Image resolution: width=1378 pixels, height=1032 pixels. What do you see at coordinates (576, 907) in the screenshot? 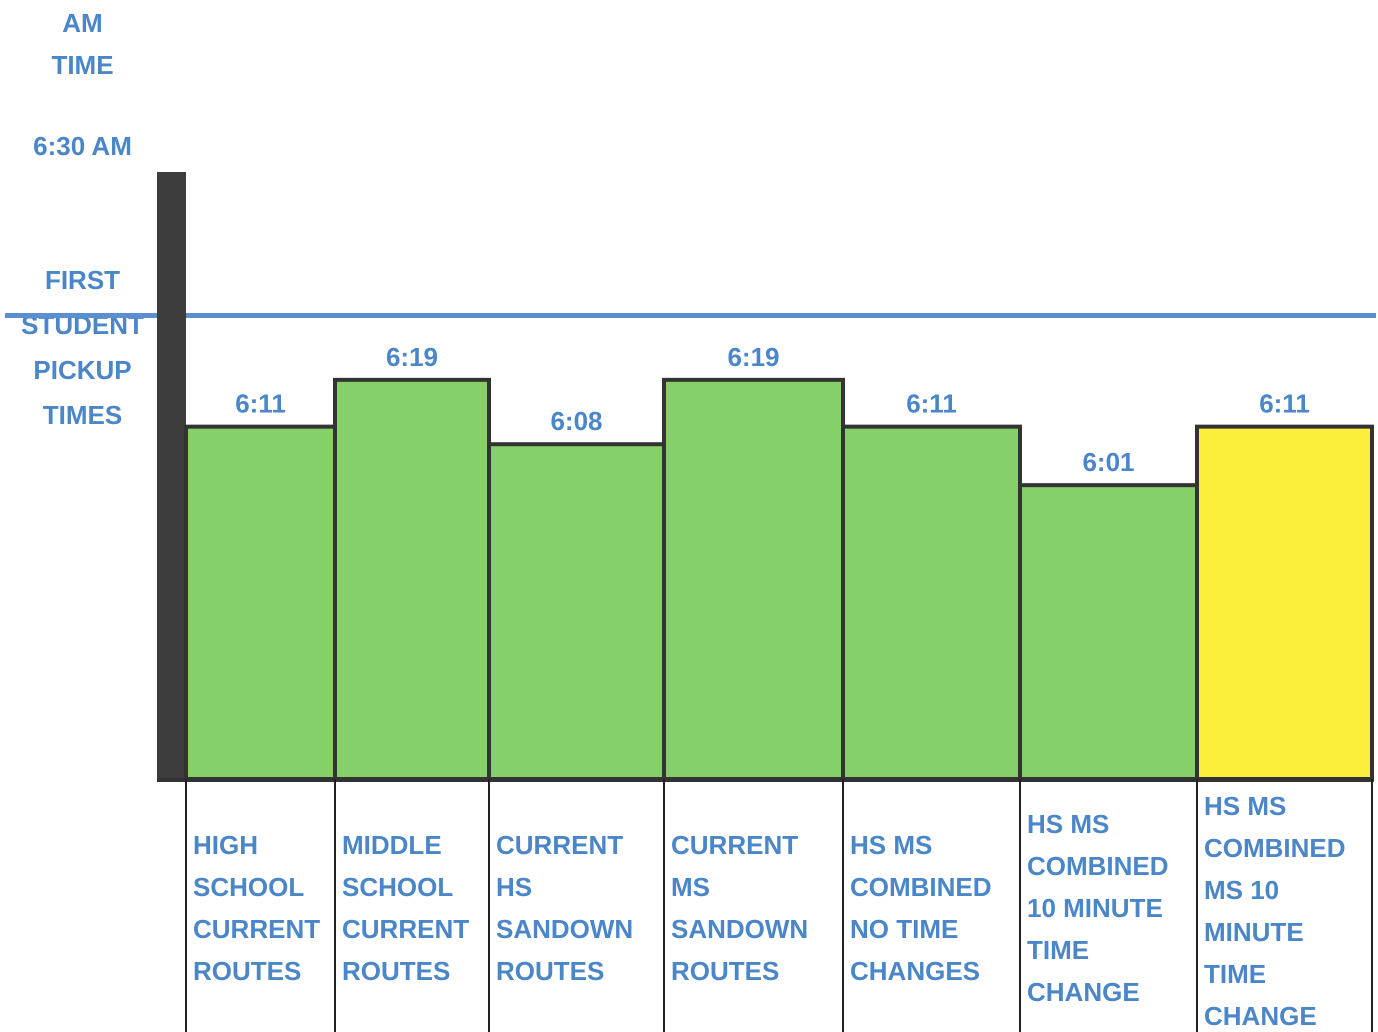
I see `category-label: CURRENT HS SANDOWN ROUTES` at bounding box center [576, 907].